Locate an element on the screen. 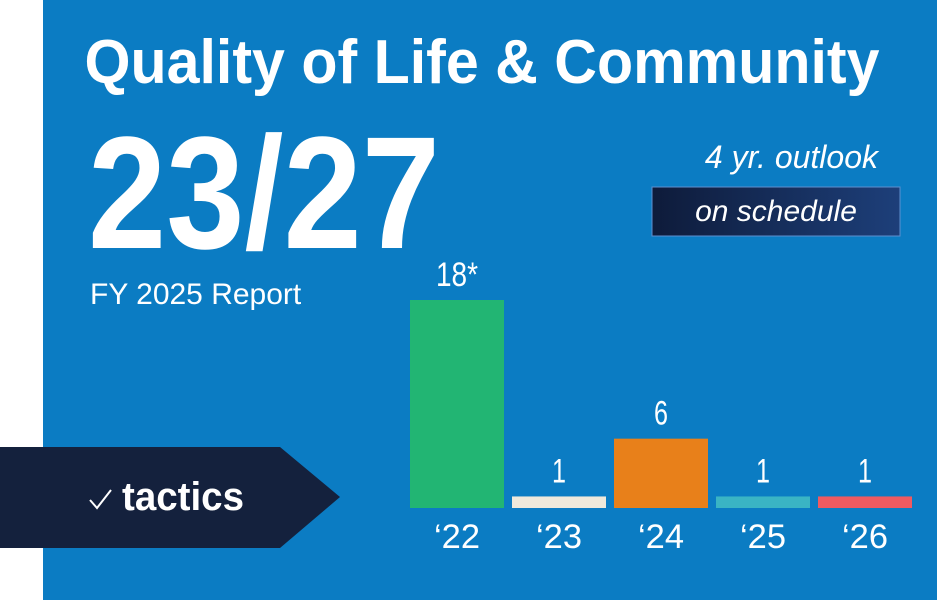 This screenshot has width=937, height=600. x-tick-label: ‘25 is located at coordinates (763, 537).